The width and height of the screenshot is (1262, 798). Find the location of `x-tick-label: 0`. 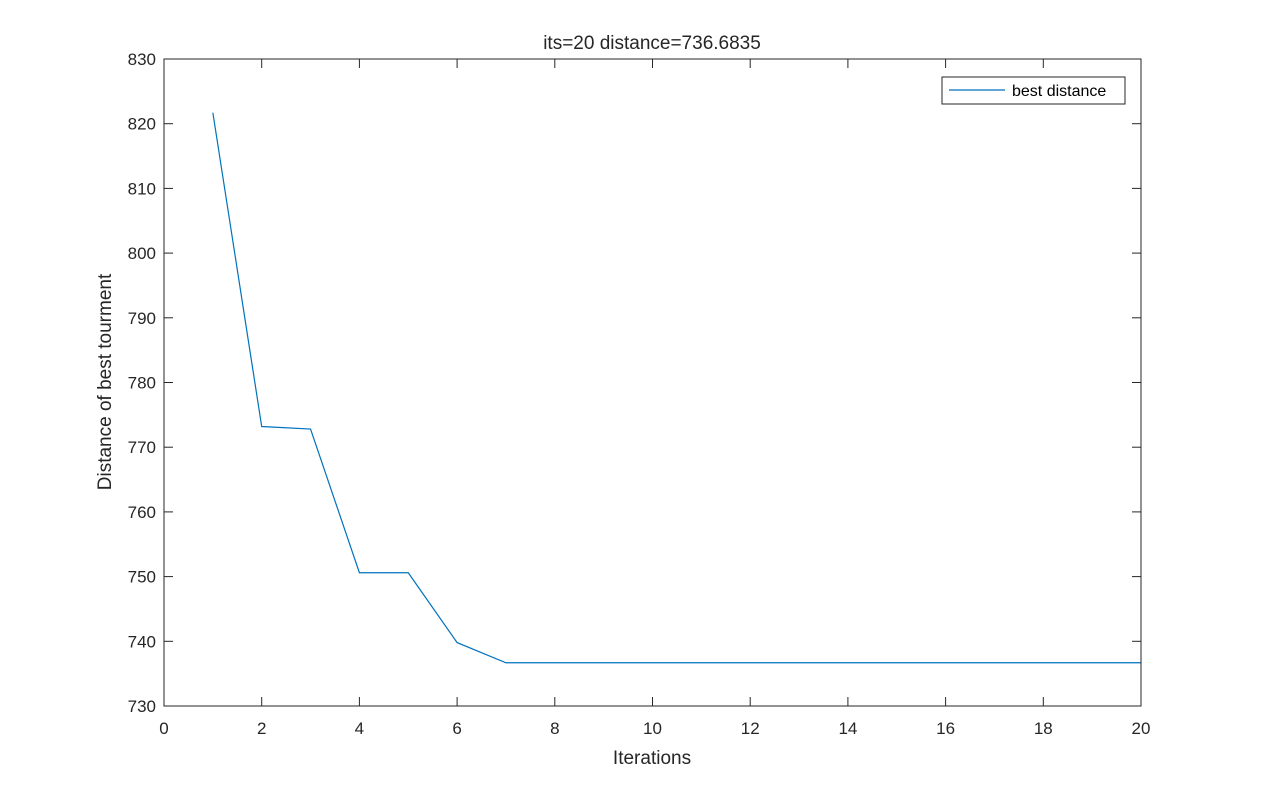

x-tick-label: 0 is located at coordinates (163, 728).